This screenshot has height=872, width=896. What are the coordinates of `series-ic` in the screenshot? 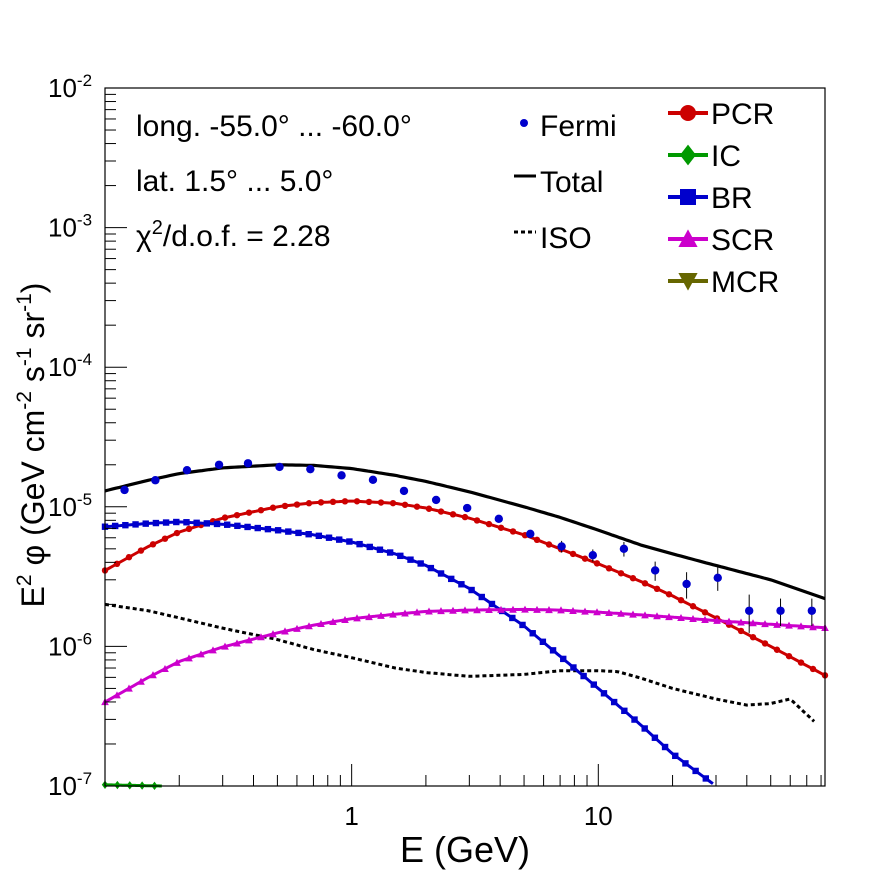 It's located at (131, 785).